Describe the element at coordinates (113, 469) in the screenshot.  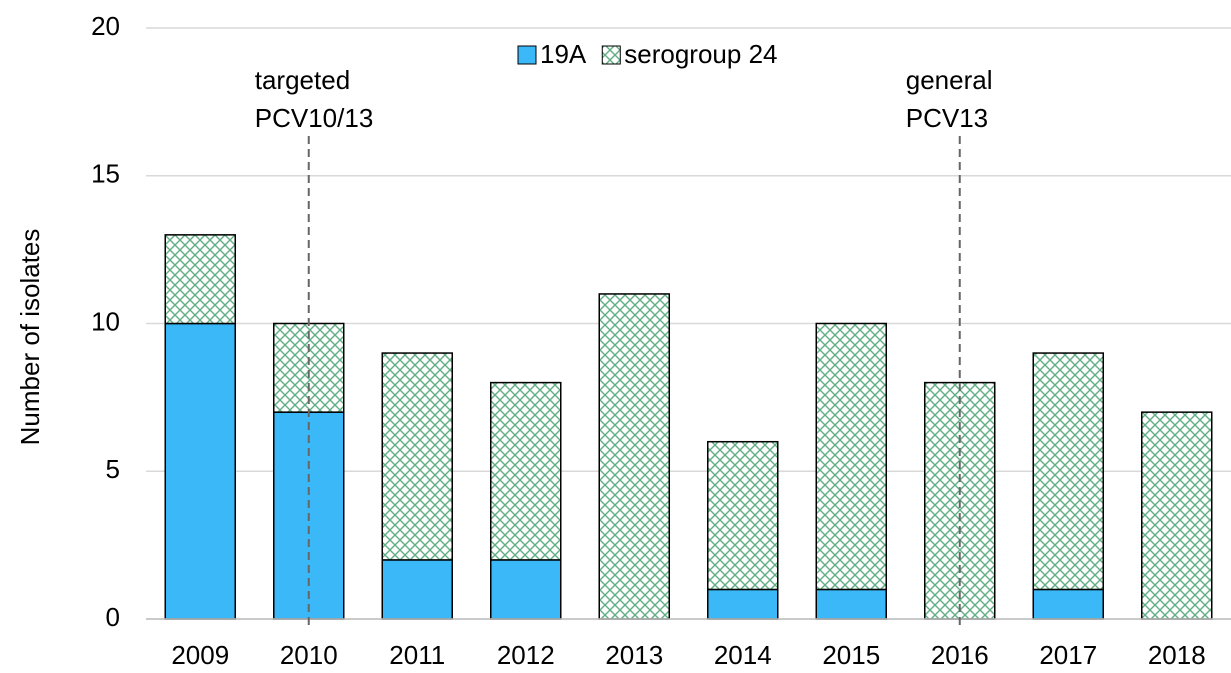
I see `y-tick-label: 5` at that location.